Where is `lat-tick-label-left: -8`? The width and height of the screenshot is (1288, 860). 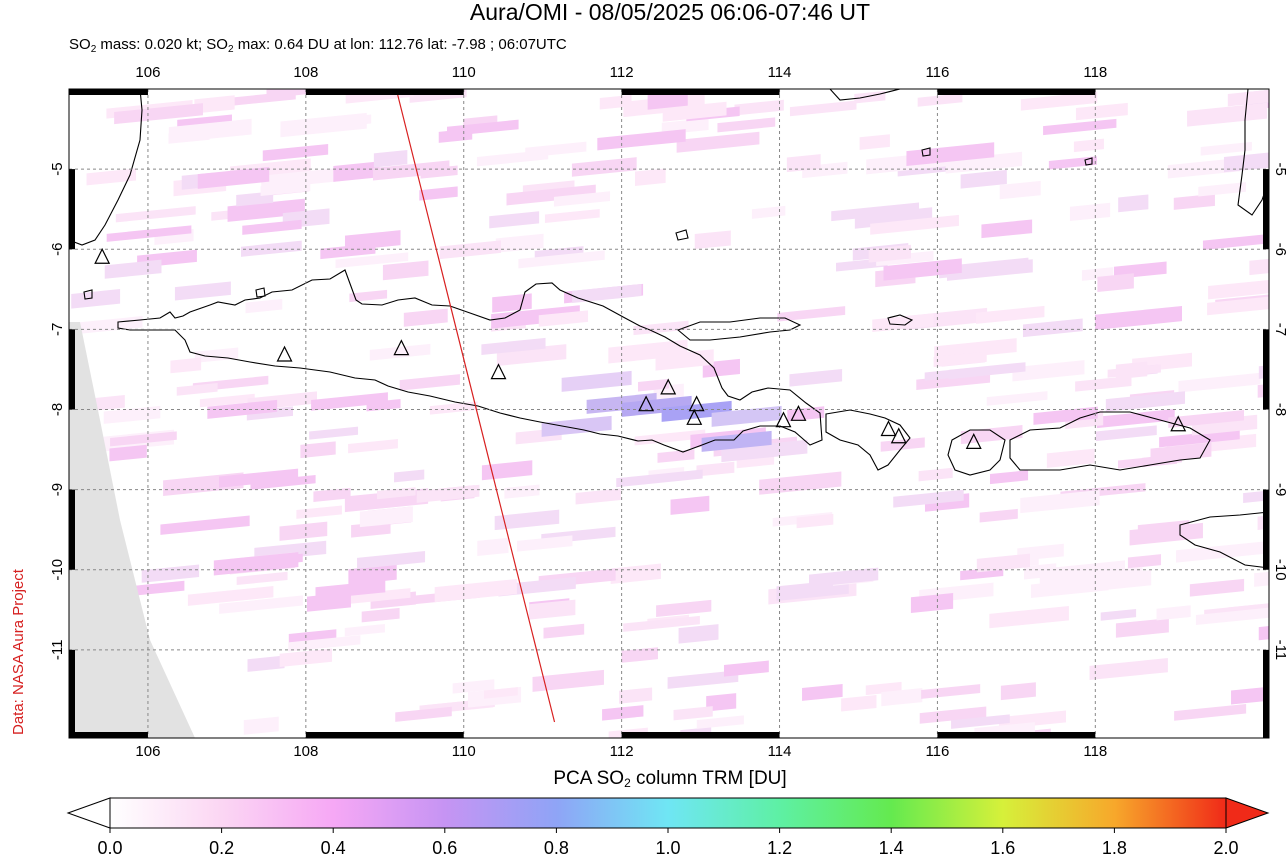 lat-tick-label-left: -8 is located at coordinates (57, 409).